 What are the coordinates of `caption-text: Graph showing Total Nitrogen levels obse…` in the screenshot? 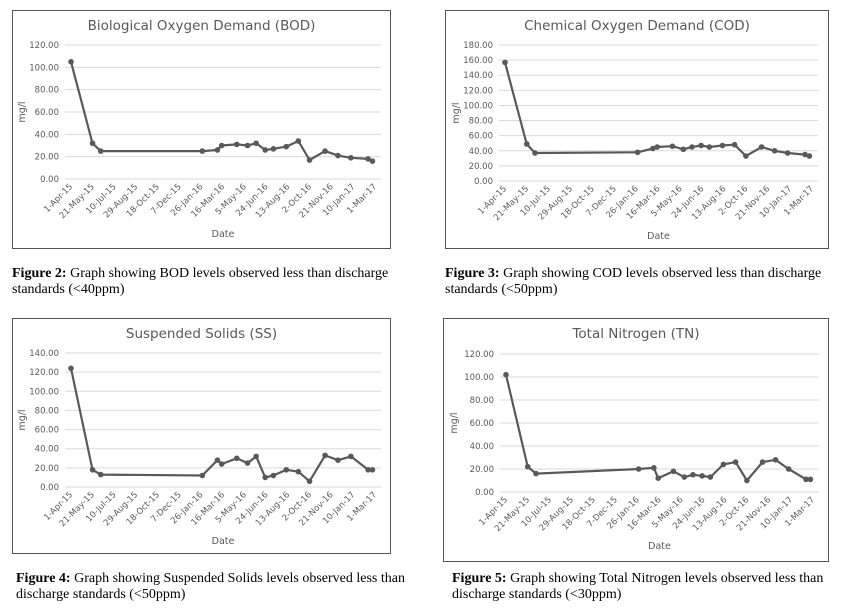 It's located at (638, 586).